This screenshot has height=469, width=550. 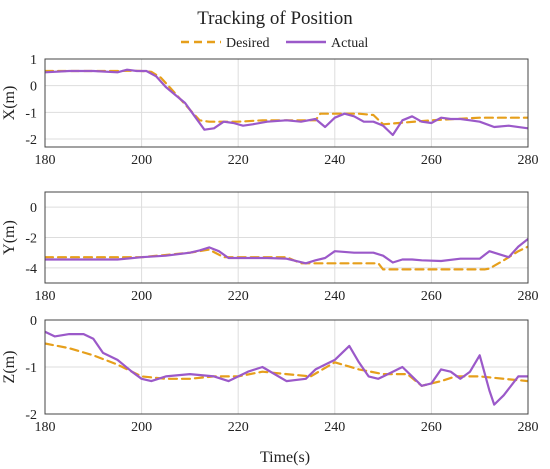 I want to click on y-axis-label: X(m), so click(x=9, y=103).